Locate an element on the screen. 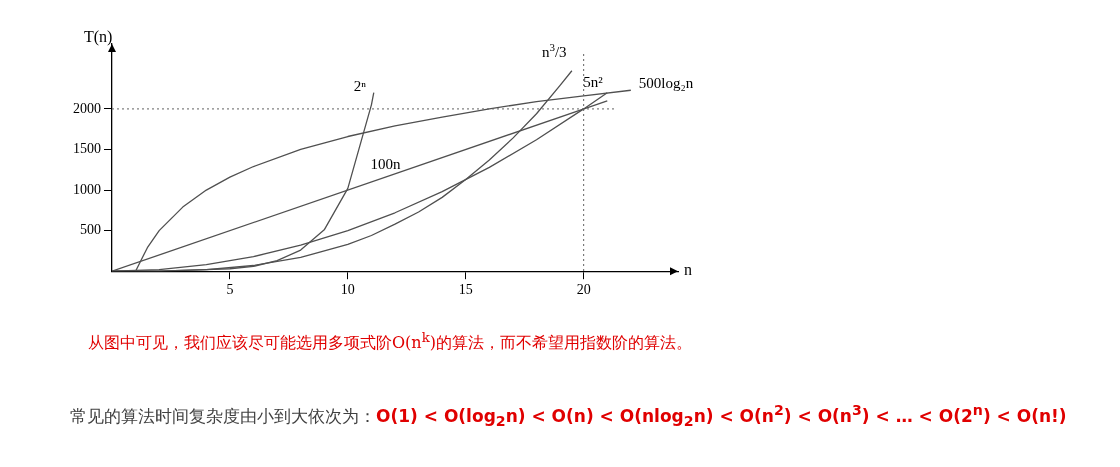 This screenshot has height=467, width=1120. y-tick-label: 2000 is located at coordinates (87, 108).